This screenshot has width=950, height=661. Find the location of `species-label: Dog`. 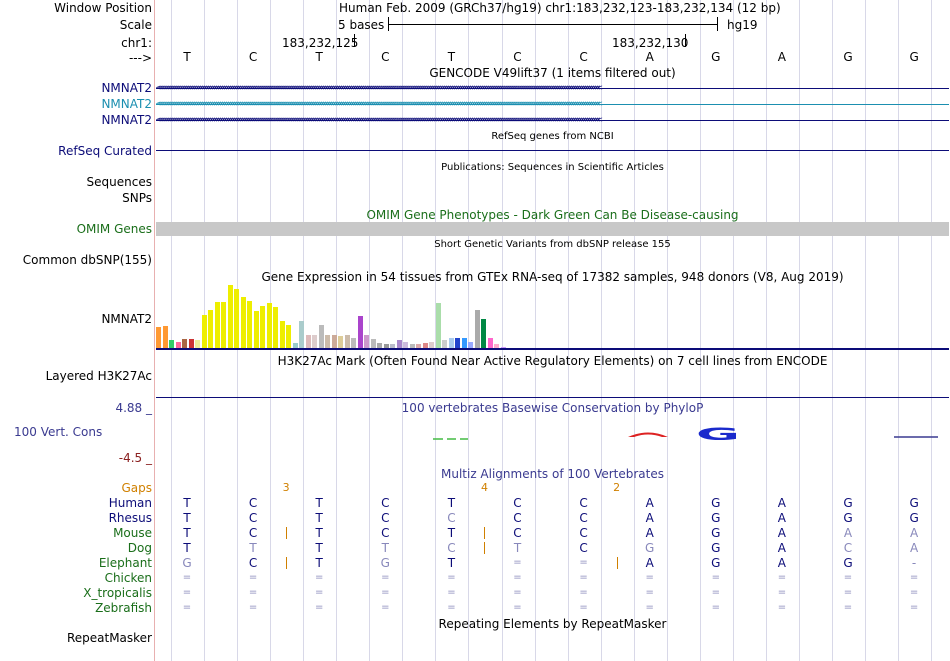

species-label: Dog is located at coordinates (139, 548).